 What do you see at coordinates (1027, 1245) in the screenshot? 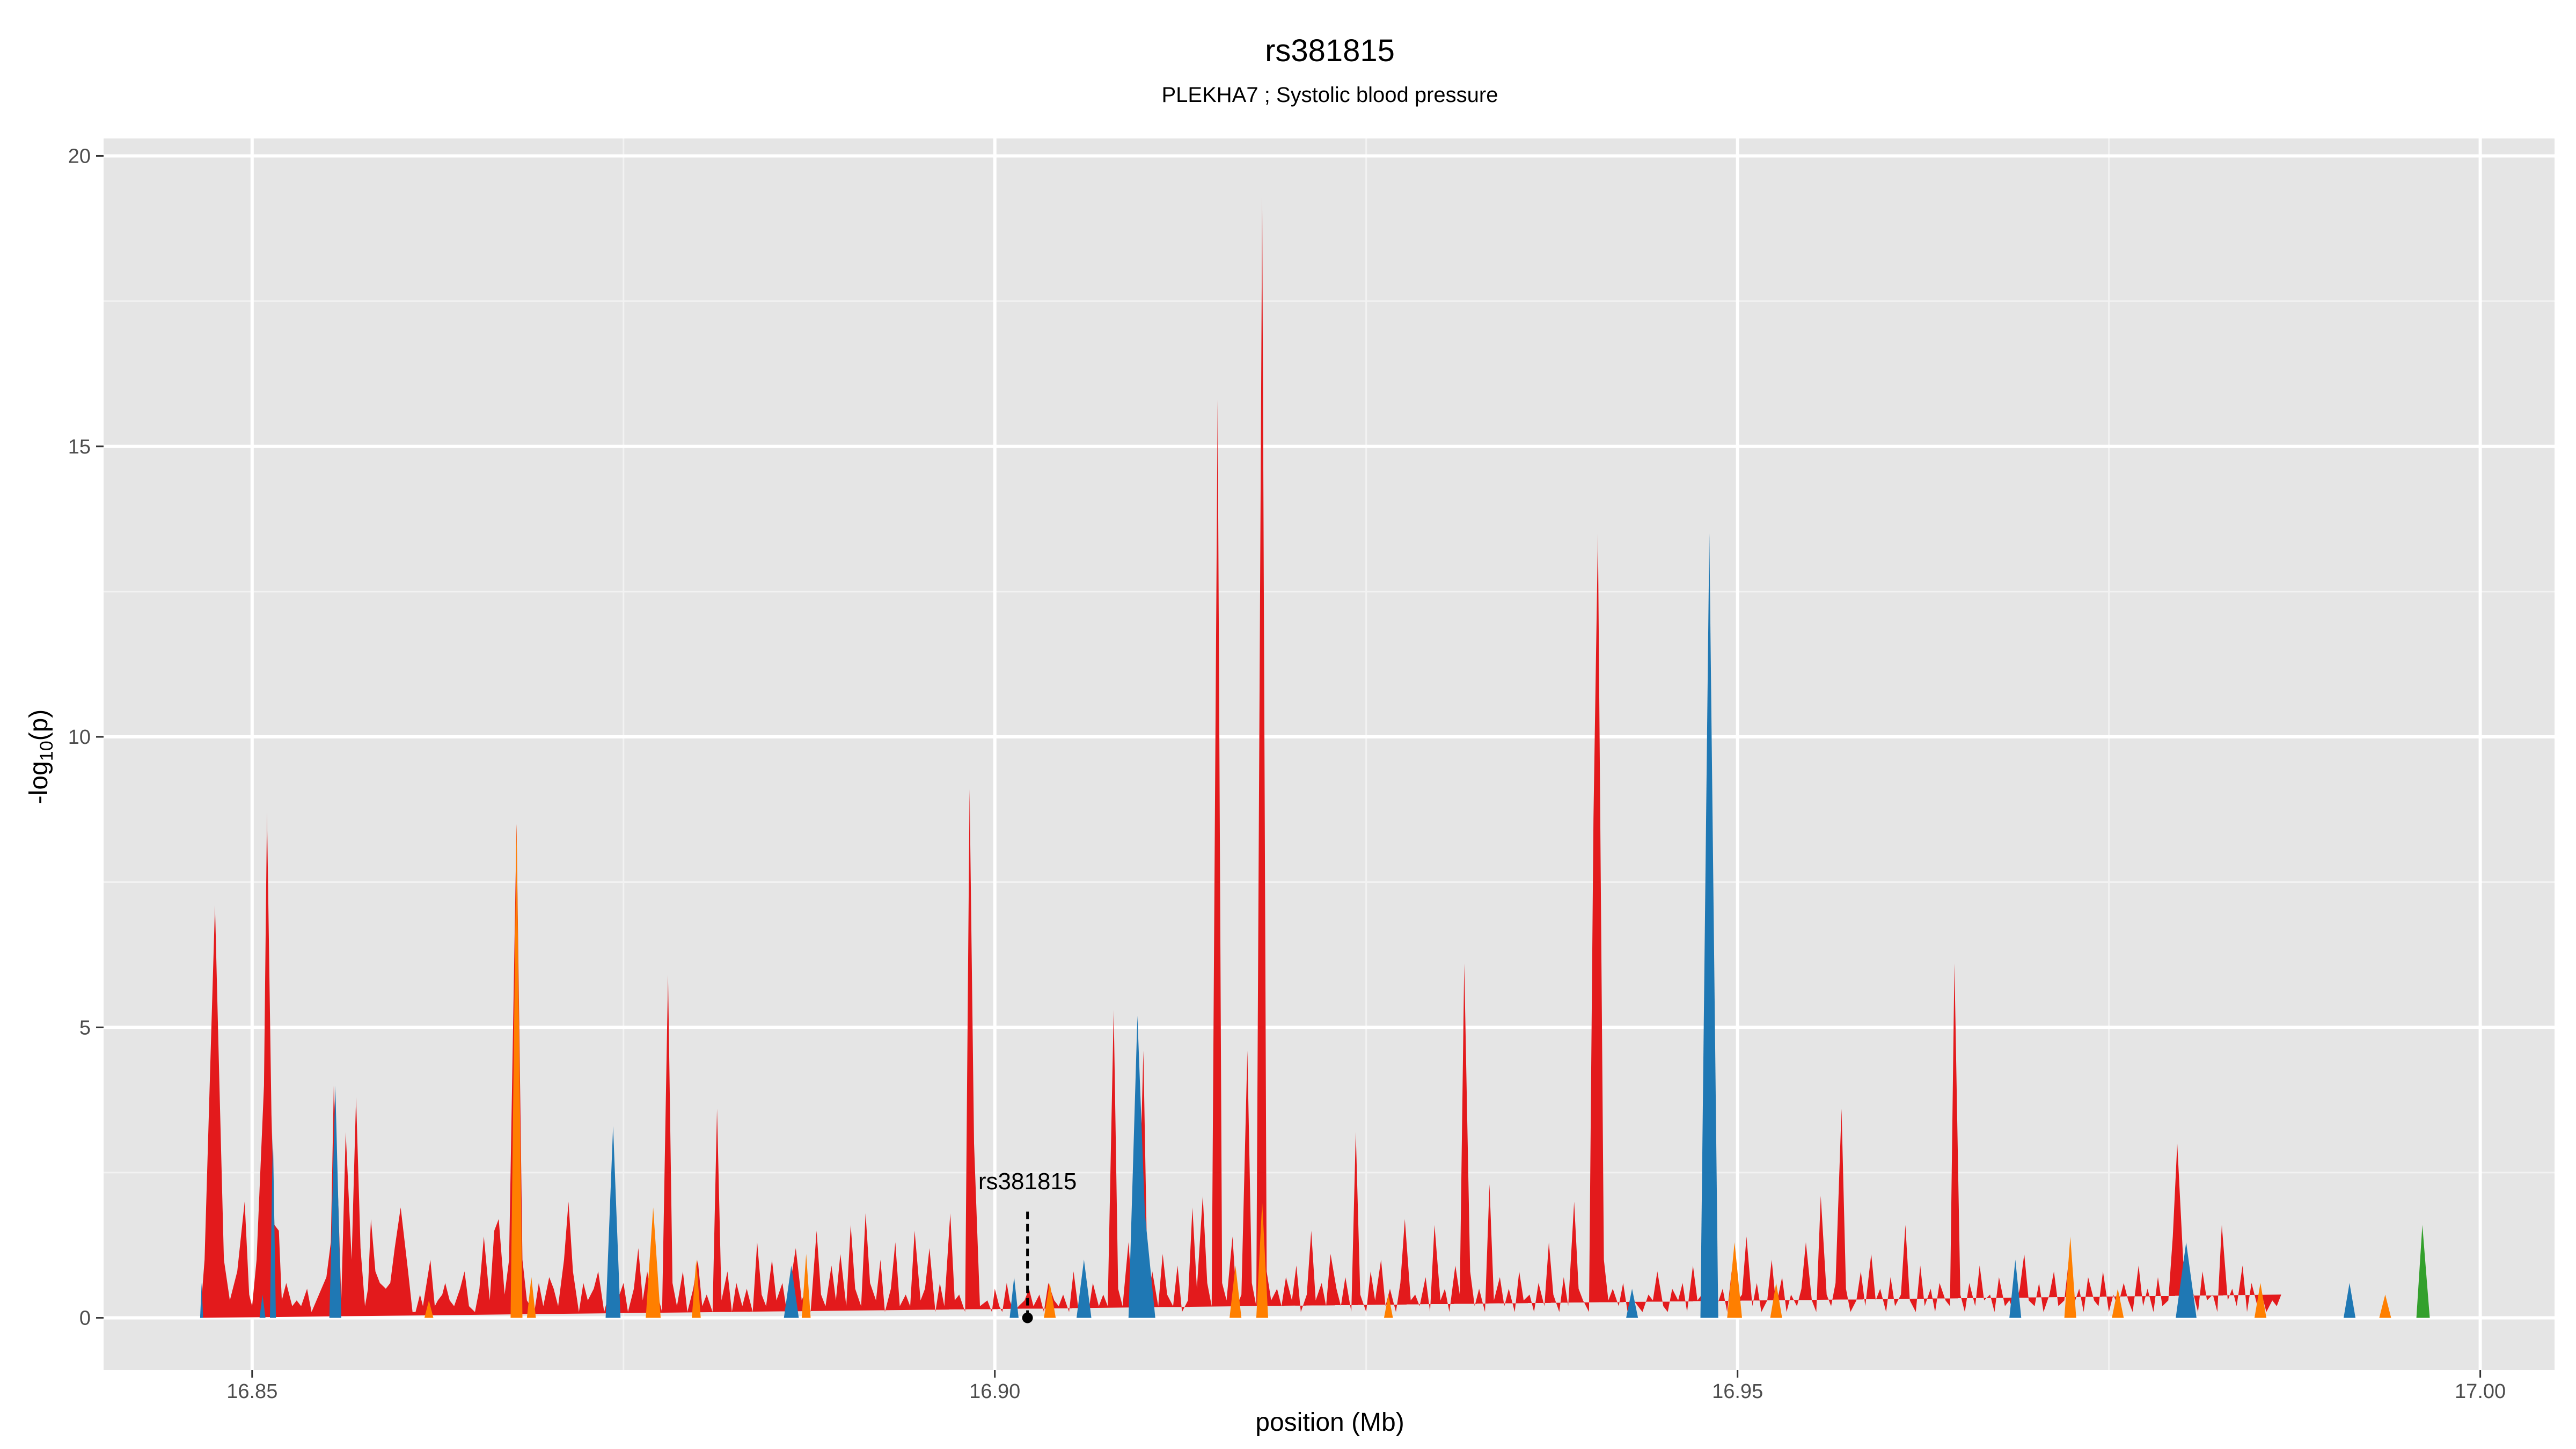
I see `annotations: rs381815` at bounding box center [1027, 1245].